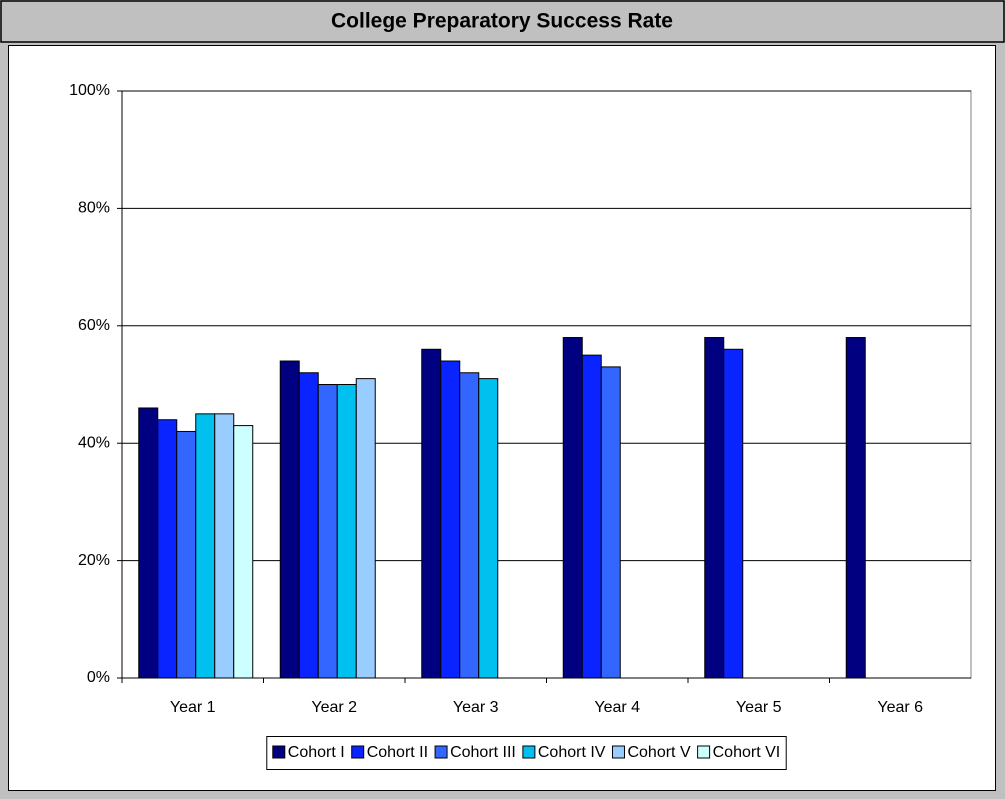 The height and width of the screenshot is (799, 1005). Describe the element at coordinates (658, 752) in the screenshot. I see `legend-label: Cohort V` at that location.